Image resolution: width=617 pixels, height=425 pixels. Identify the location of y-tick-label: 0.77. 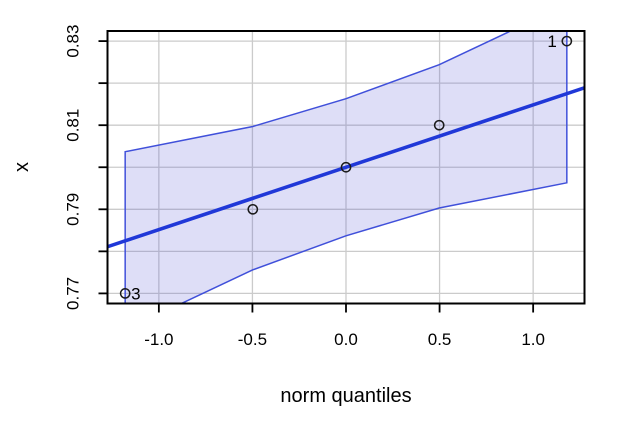
(73, 293).